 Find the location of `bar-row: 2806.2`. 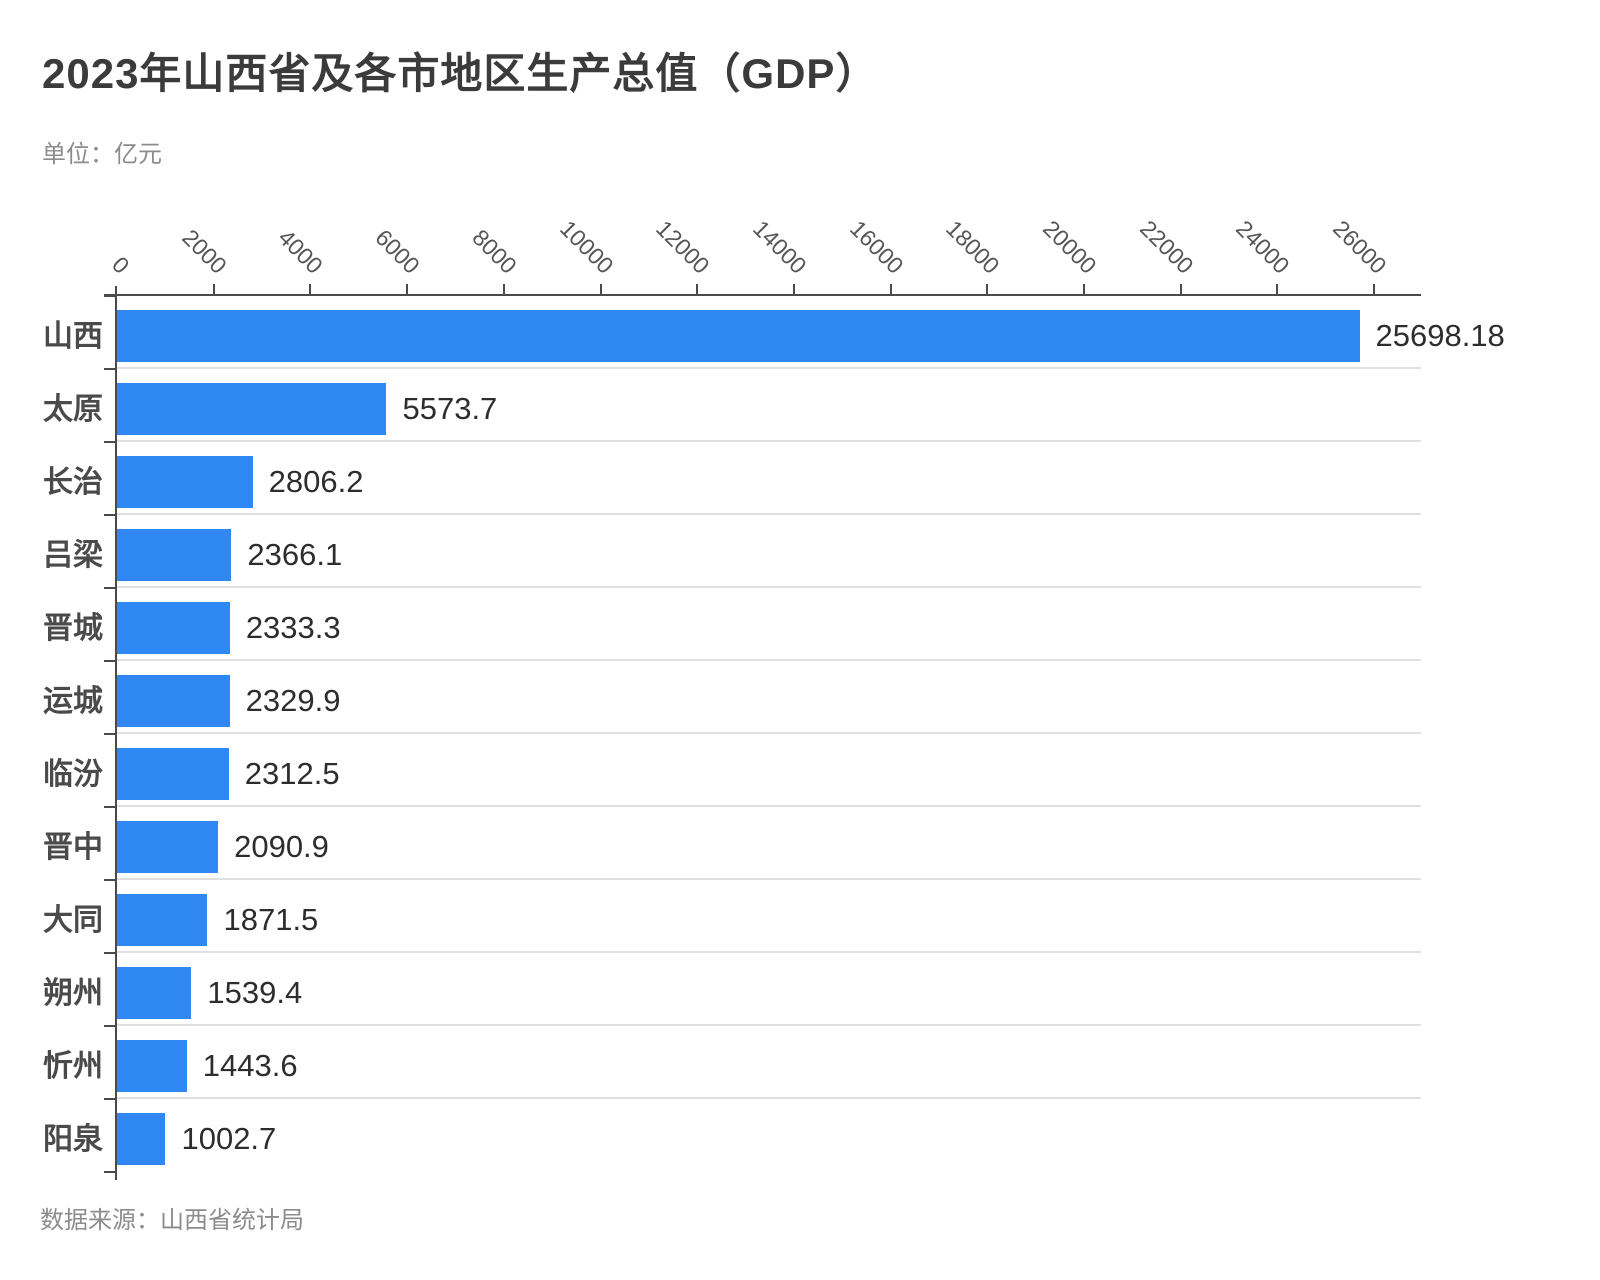

bar-row: 2806.2 is located at coordinates (769, 478).